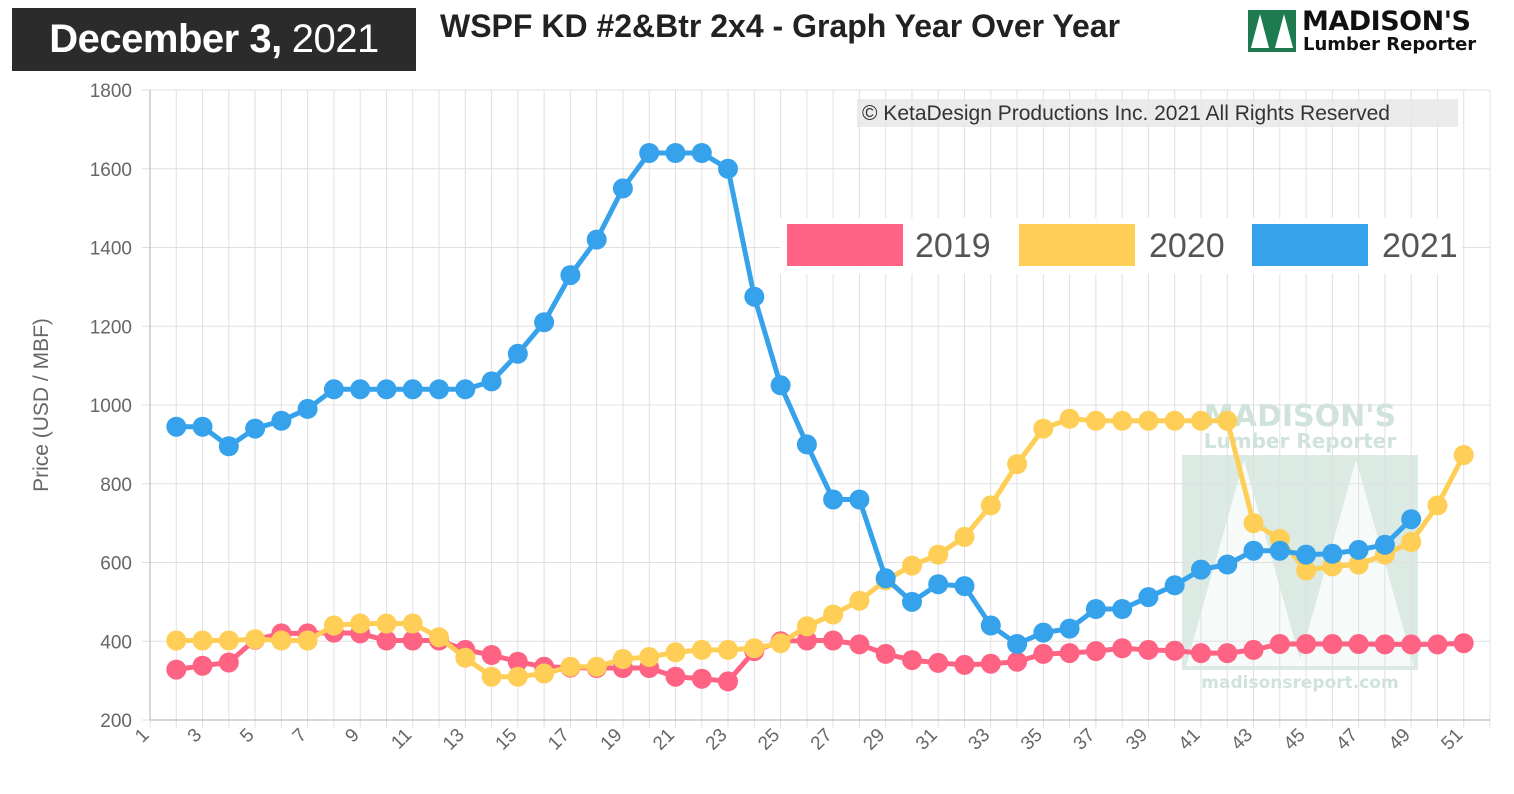  Describe the element at coordinates (1310, 245) in the screenshot. I see `legend-swatch-2021` at that location.